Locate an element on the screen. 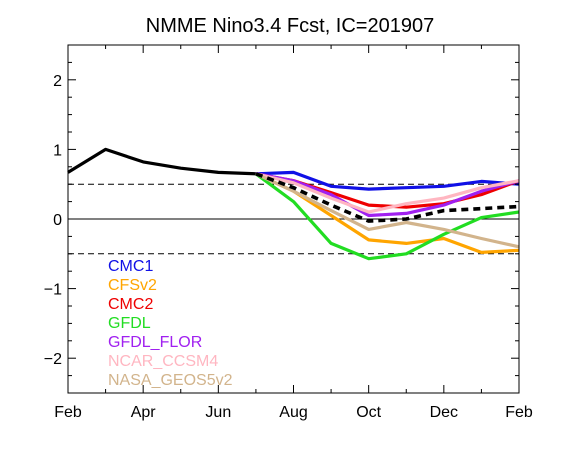  x-tick-label: Dec is located at coordinates (444, 412).